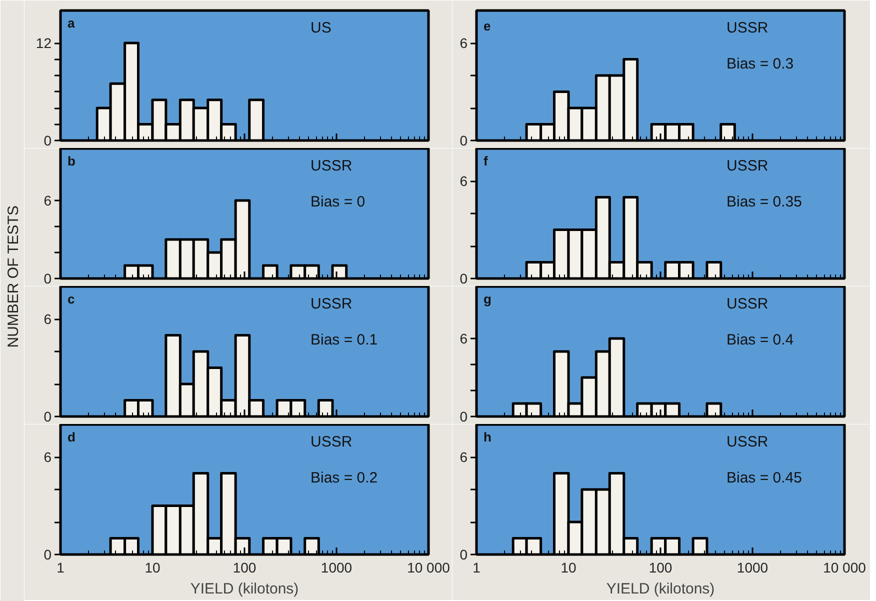  I want to click on annotation: Bias = 0, so click(338, 202).